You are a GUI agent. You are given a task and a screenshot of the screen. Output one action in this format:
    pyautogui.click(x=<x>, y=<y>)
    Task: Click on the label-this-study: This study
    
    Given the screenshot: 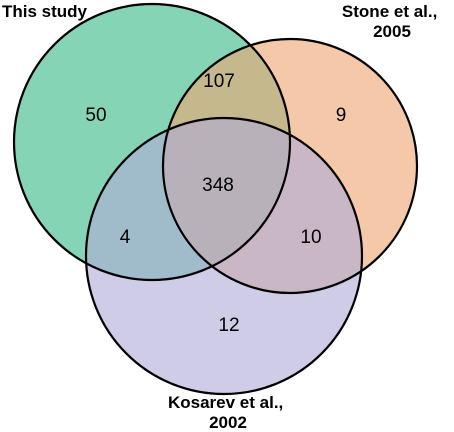 What is the action you would take?
    pyautogui.click(x=45, y=11)
    